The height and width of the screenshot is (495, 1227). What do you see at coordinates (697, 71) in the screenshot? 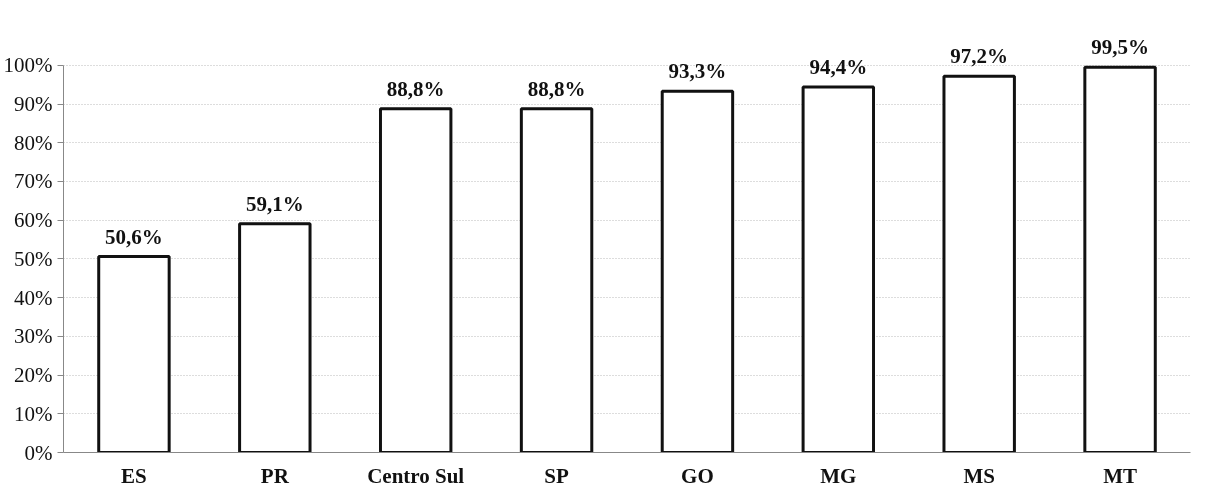
I see `data-label: 93,3%` at bounding box center [697, 71].